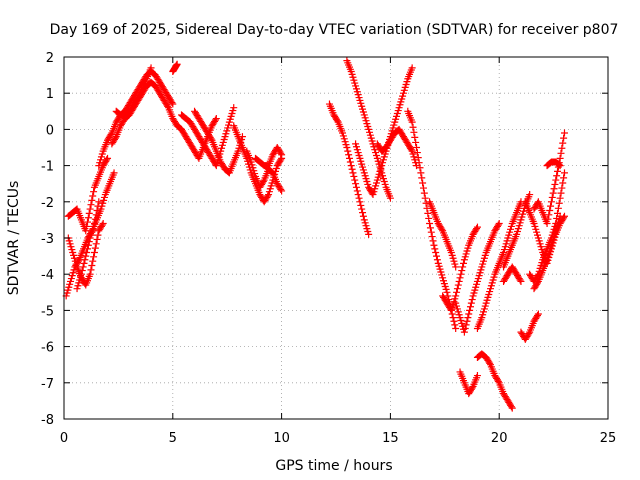 This screenshot has width=640, height=480. What do you see at coordinates (173, 438) in the screenshot?
I see `x-tick-label: 5` at bounding box center [173, 438].